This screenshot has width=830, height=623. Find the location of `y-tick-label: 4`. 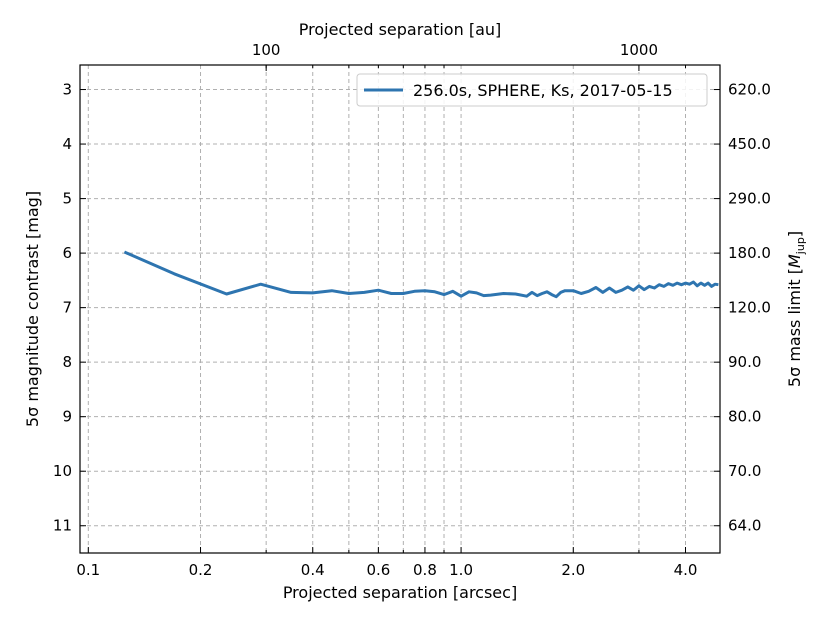

y-tick-label: 4 is located at coordinates (67, 144).